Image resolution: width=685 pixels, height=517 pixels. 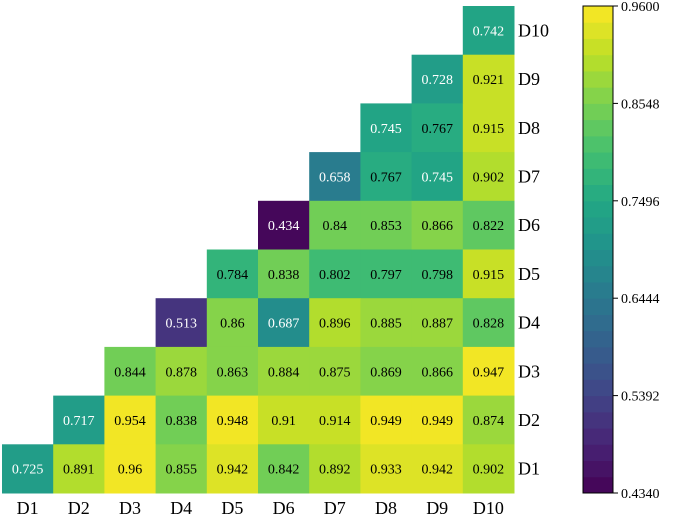 What do you see at coordinates (489, 372) in the screenshot?
I see `cell-value-label: 0.947` at bounding box center [489, 372].